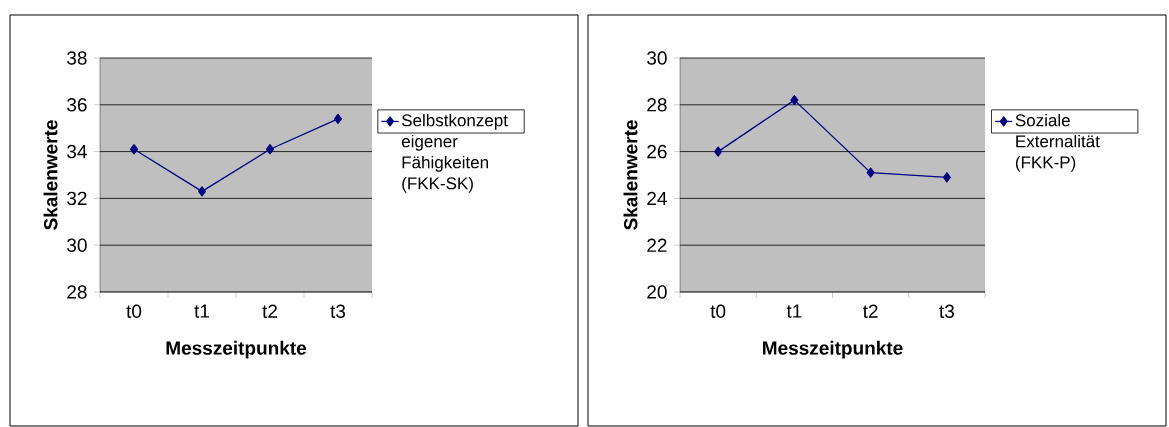 Image resolution: width=1169 pixels, height=427 pixels. I want to click on y-tick-label: 34, so click(77, 151).